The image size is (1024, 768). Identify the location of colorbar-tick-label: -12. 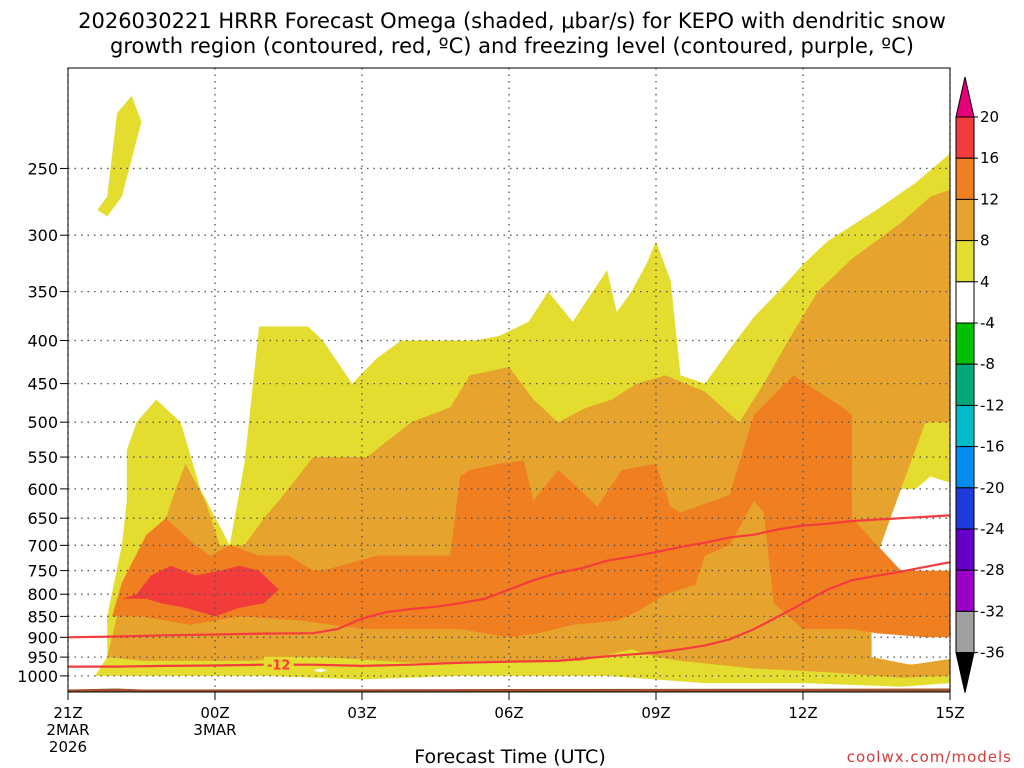
(992, 405).